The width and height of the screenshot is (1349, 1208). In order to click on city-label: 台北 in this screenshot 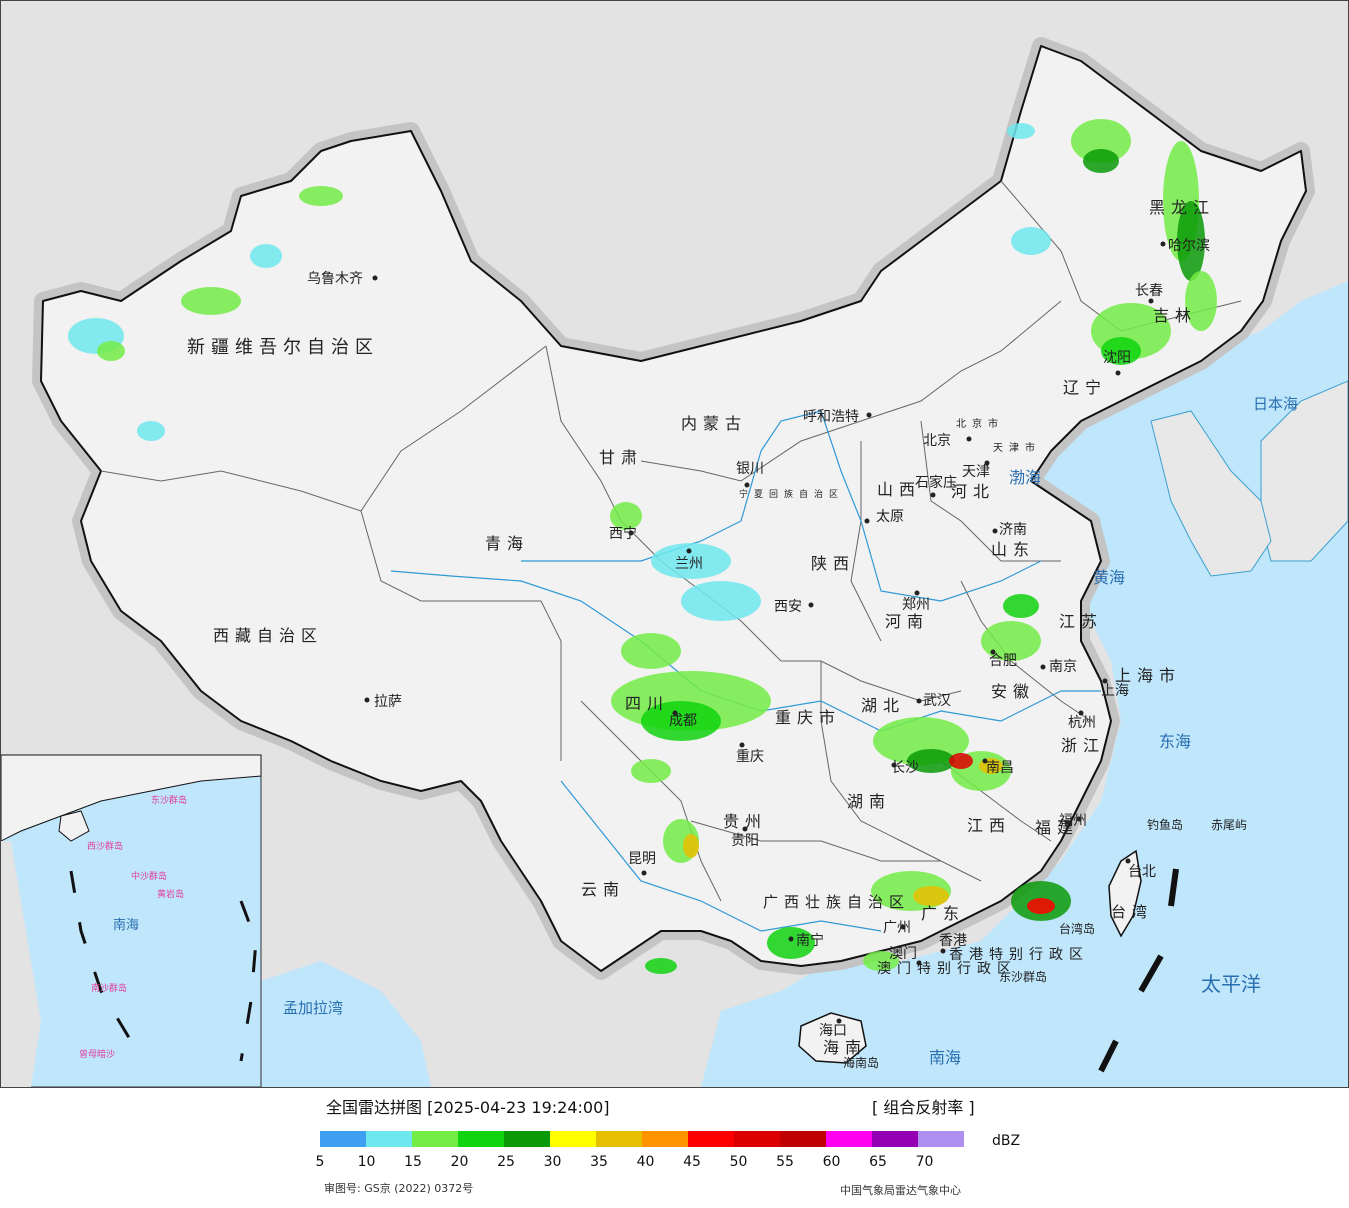, I will do `click(1142, 872)`.